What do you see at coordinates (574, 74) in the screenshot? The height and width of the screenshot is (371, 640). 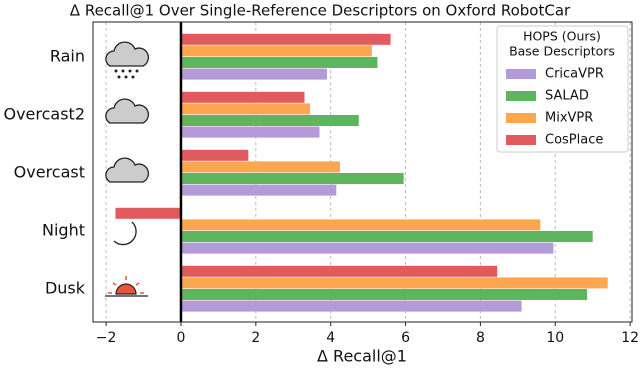 I see `legend-label: CricaVPR` at bounding box center [574, 74].